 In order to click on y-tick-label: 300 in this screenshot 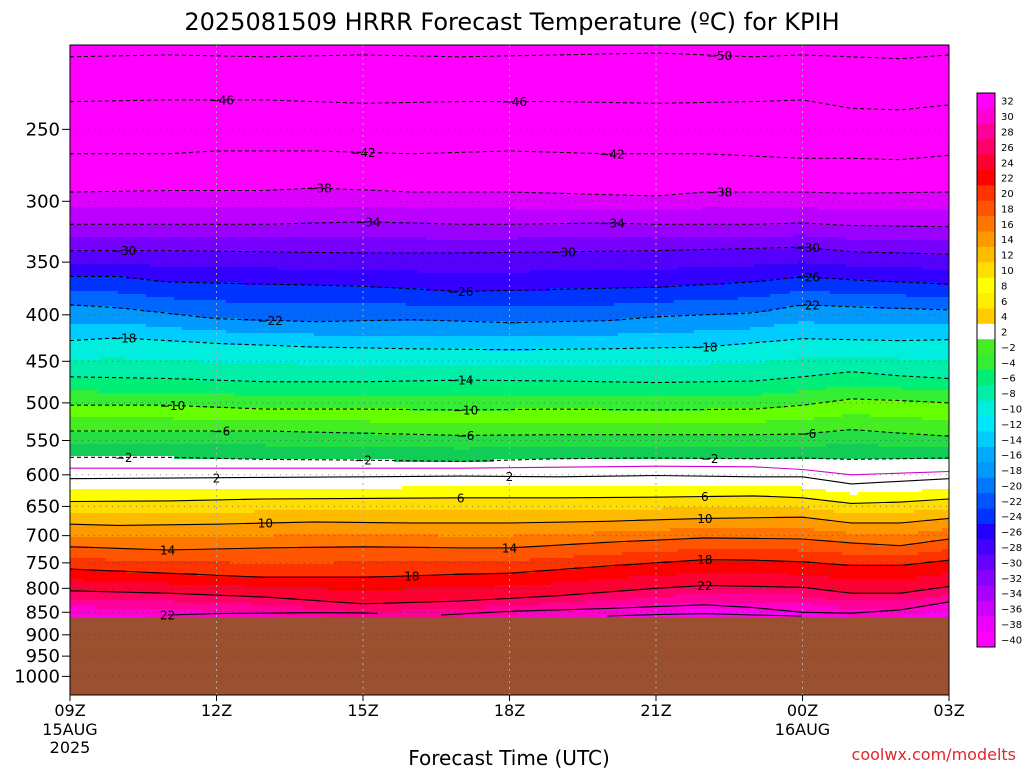, I will do `click(43, 201)`.